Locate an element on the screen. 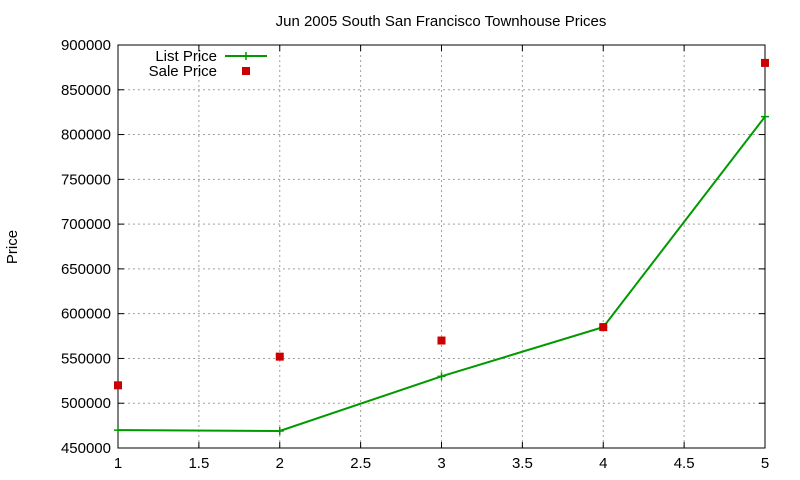 This screenshot has width=800, height=480. y-tick-label: 700000 is located at coordinates (86, 224).